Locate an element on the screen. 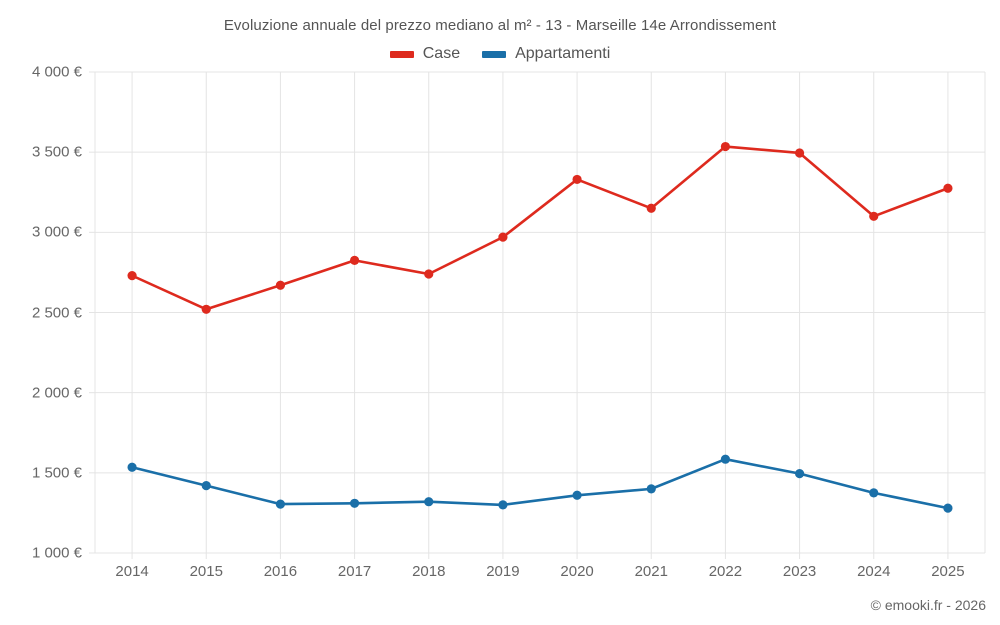 The image size is (1000, 625). y-axis-tick-label: 2 500 € is located at coordinates (56, 312).